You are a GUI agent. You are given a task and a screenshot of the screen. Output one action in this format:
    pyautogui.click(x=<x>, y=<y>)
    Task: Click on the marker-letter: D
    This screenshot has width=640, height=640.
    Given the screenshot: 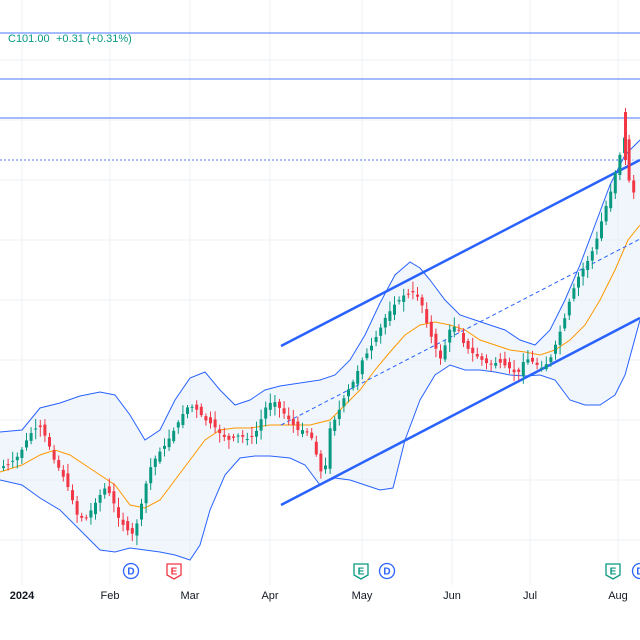 What is the action you would take?
    pyautogui.click(x=386, y=572)
    